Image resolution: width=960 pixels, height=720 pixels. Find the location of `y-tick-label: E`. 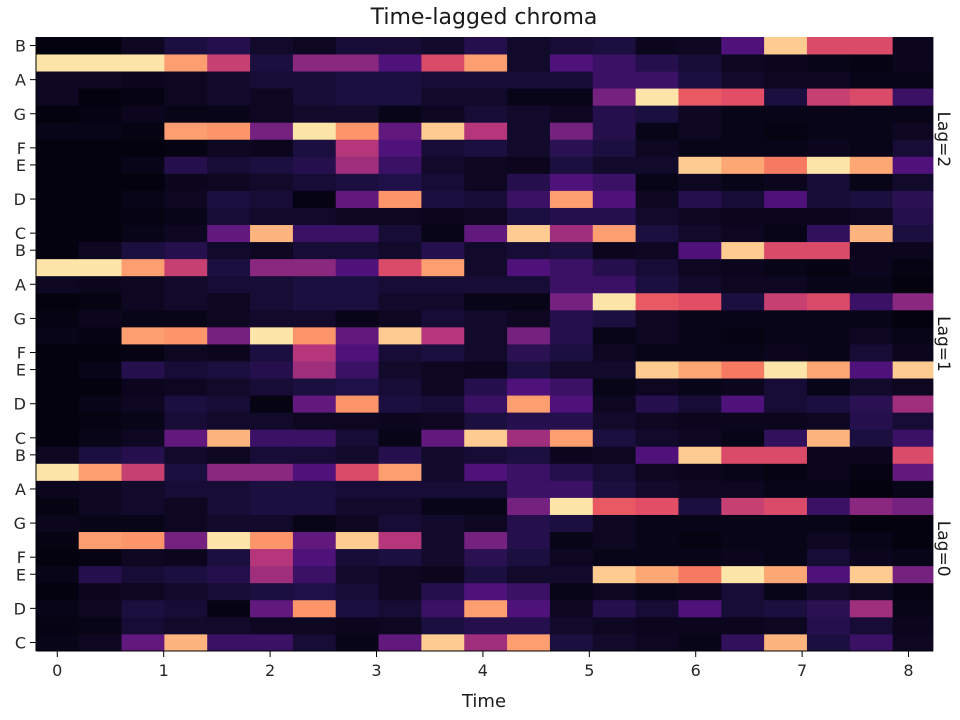

y-tick-label: E is located at coordinates (21, 370).